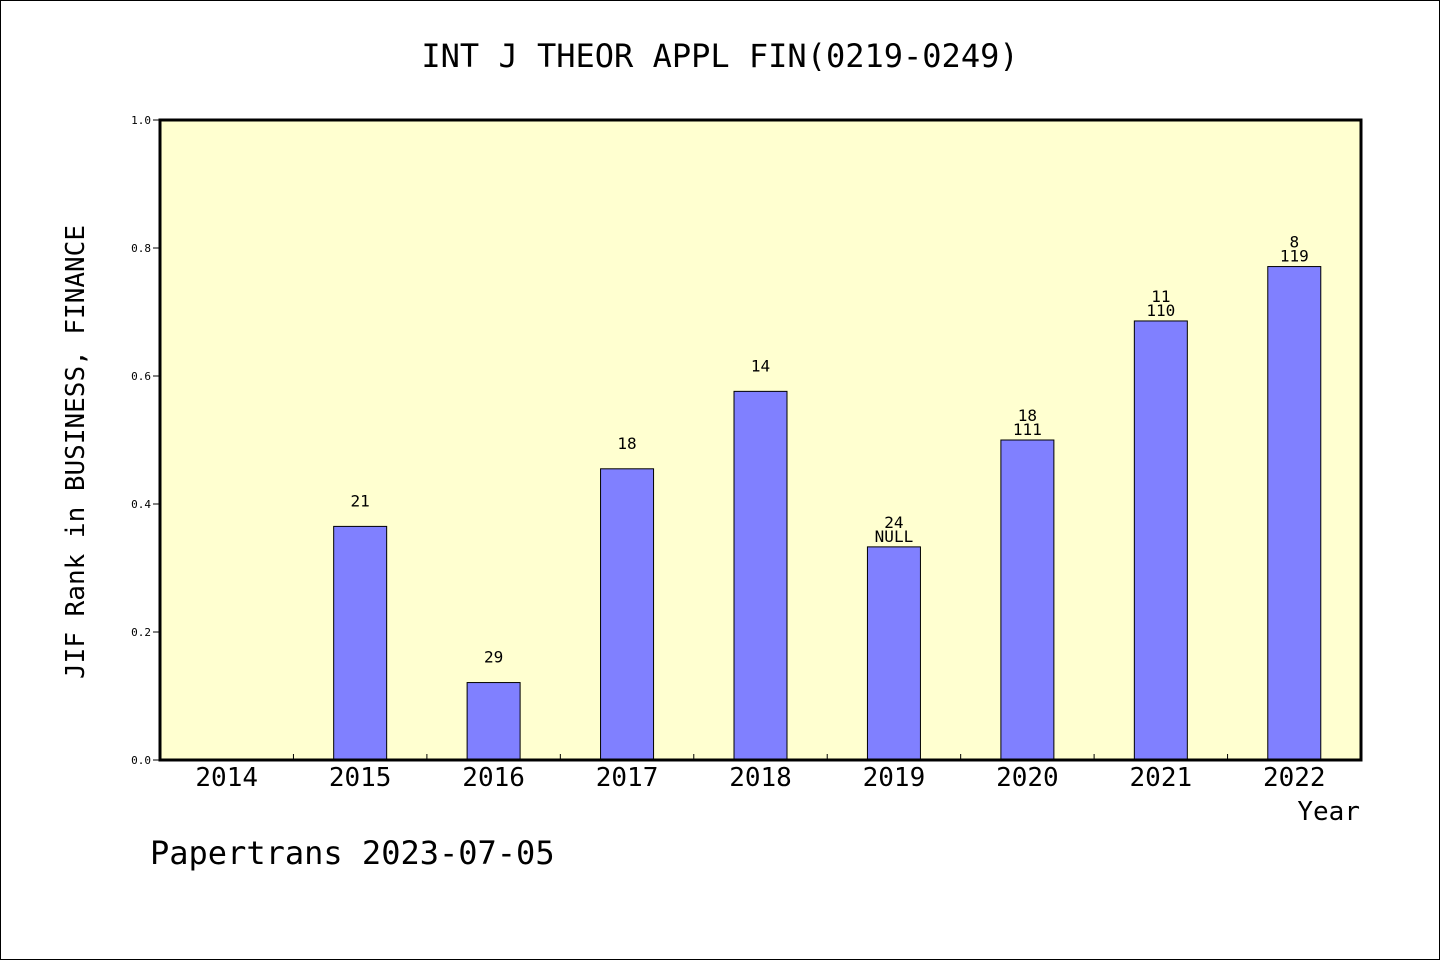 The image size is (1440, 960). What do you see at coordinates (719, 56) in the screenshot?
I see `chart-title: INT J THEOR APPL FIN(0219-0249)` at bounding box center [719, 56].